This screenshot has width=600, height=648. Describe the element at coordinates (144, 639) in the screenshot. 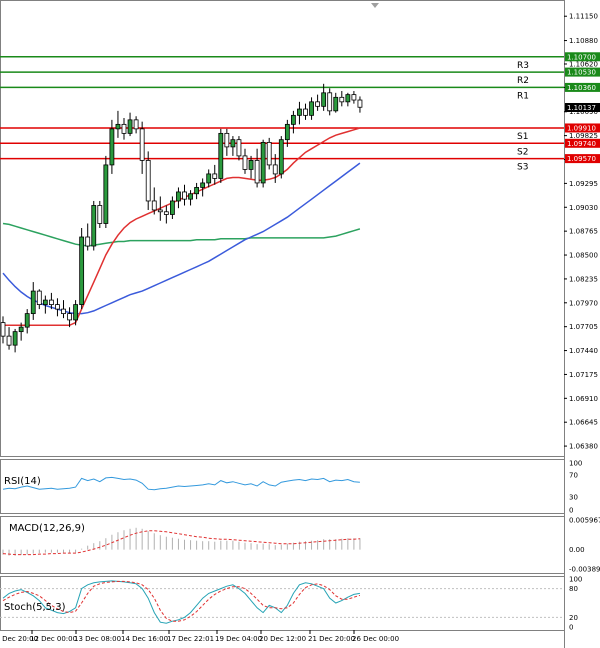

I see `time-tick-label: 14 Dec 16:00` at that location.